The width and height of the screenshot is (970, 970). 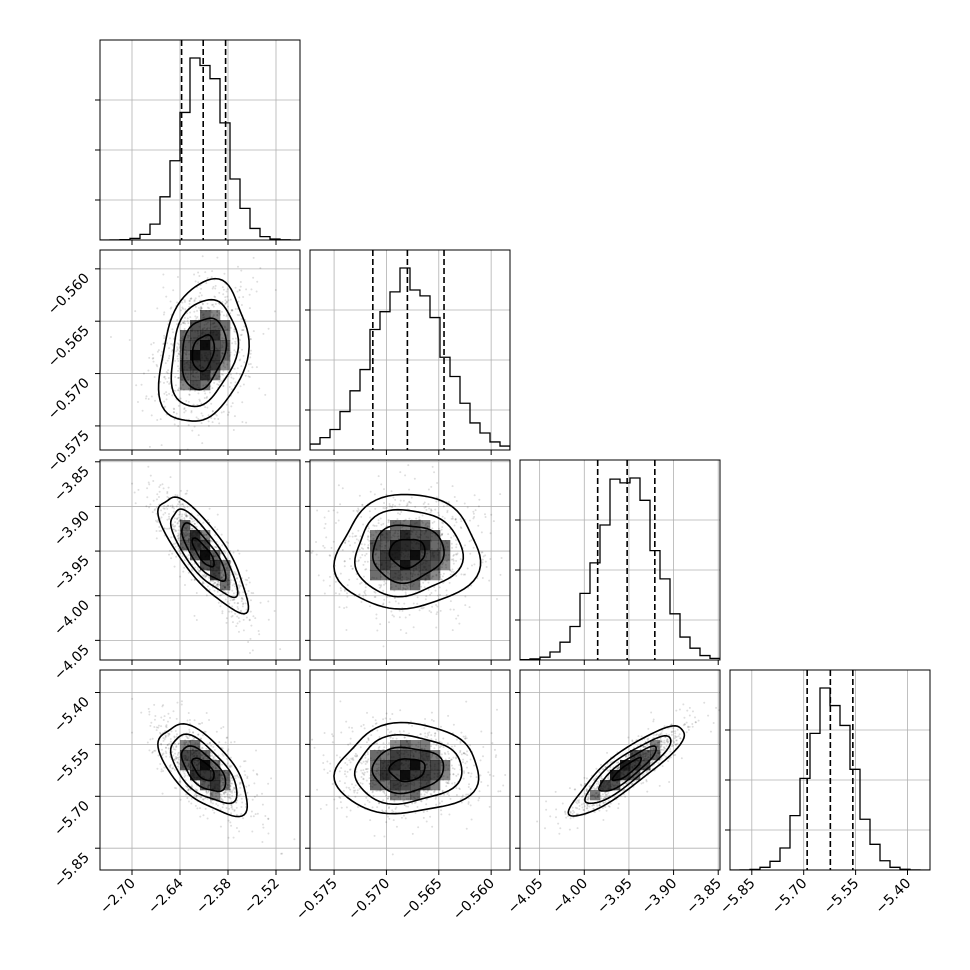 What do you see at coordinates (406, 768) in the screenshot?
I see `contour-level` at bounding box center [406, 768].